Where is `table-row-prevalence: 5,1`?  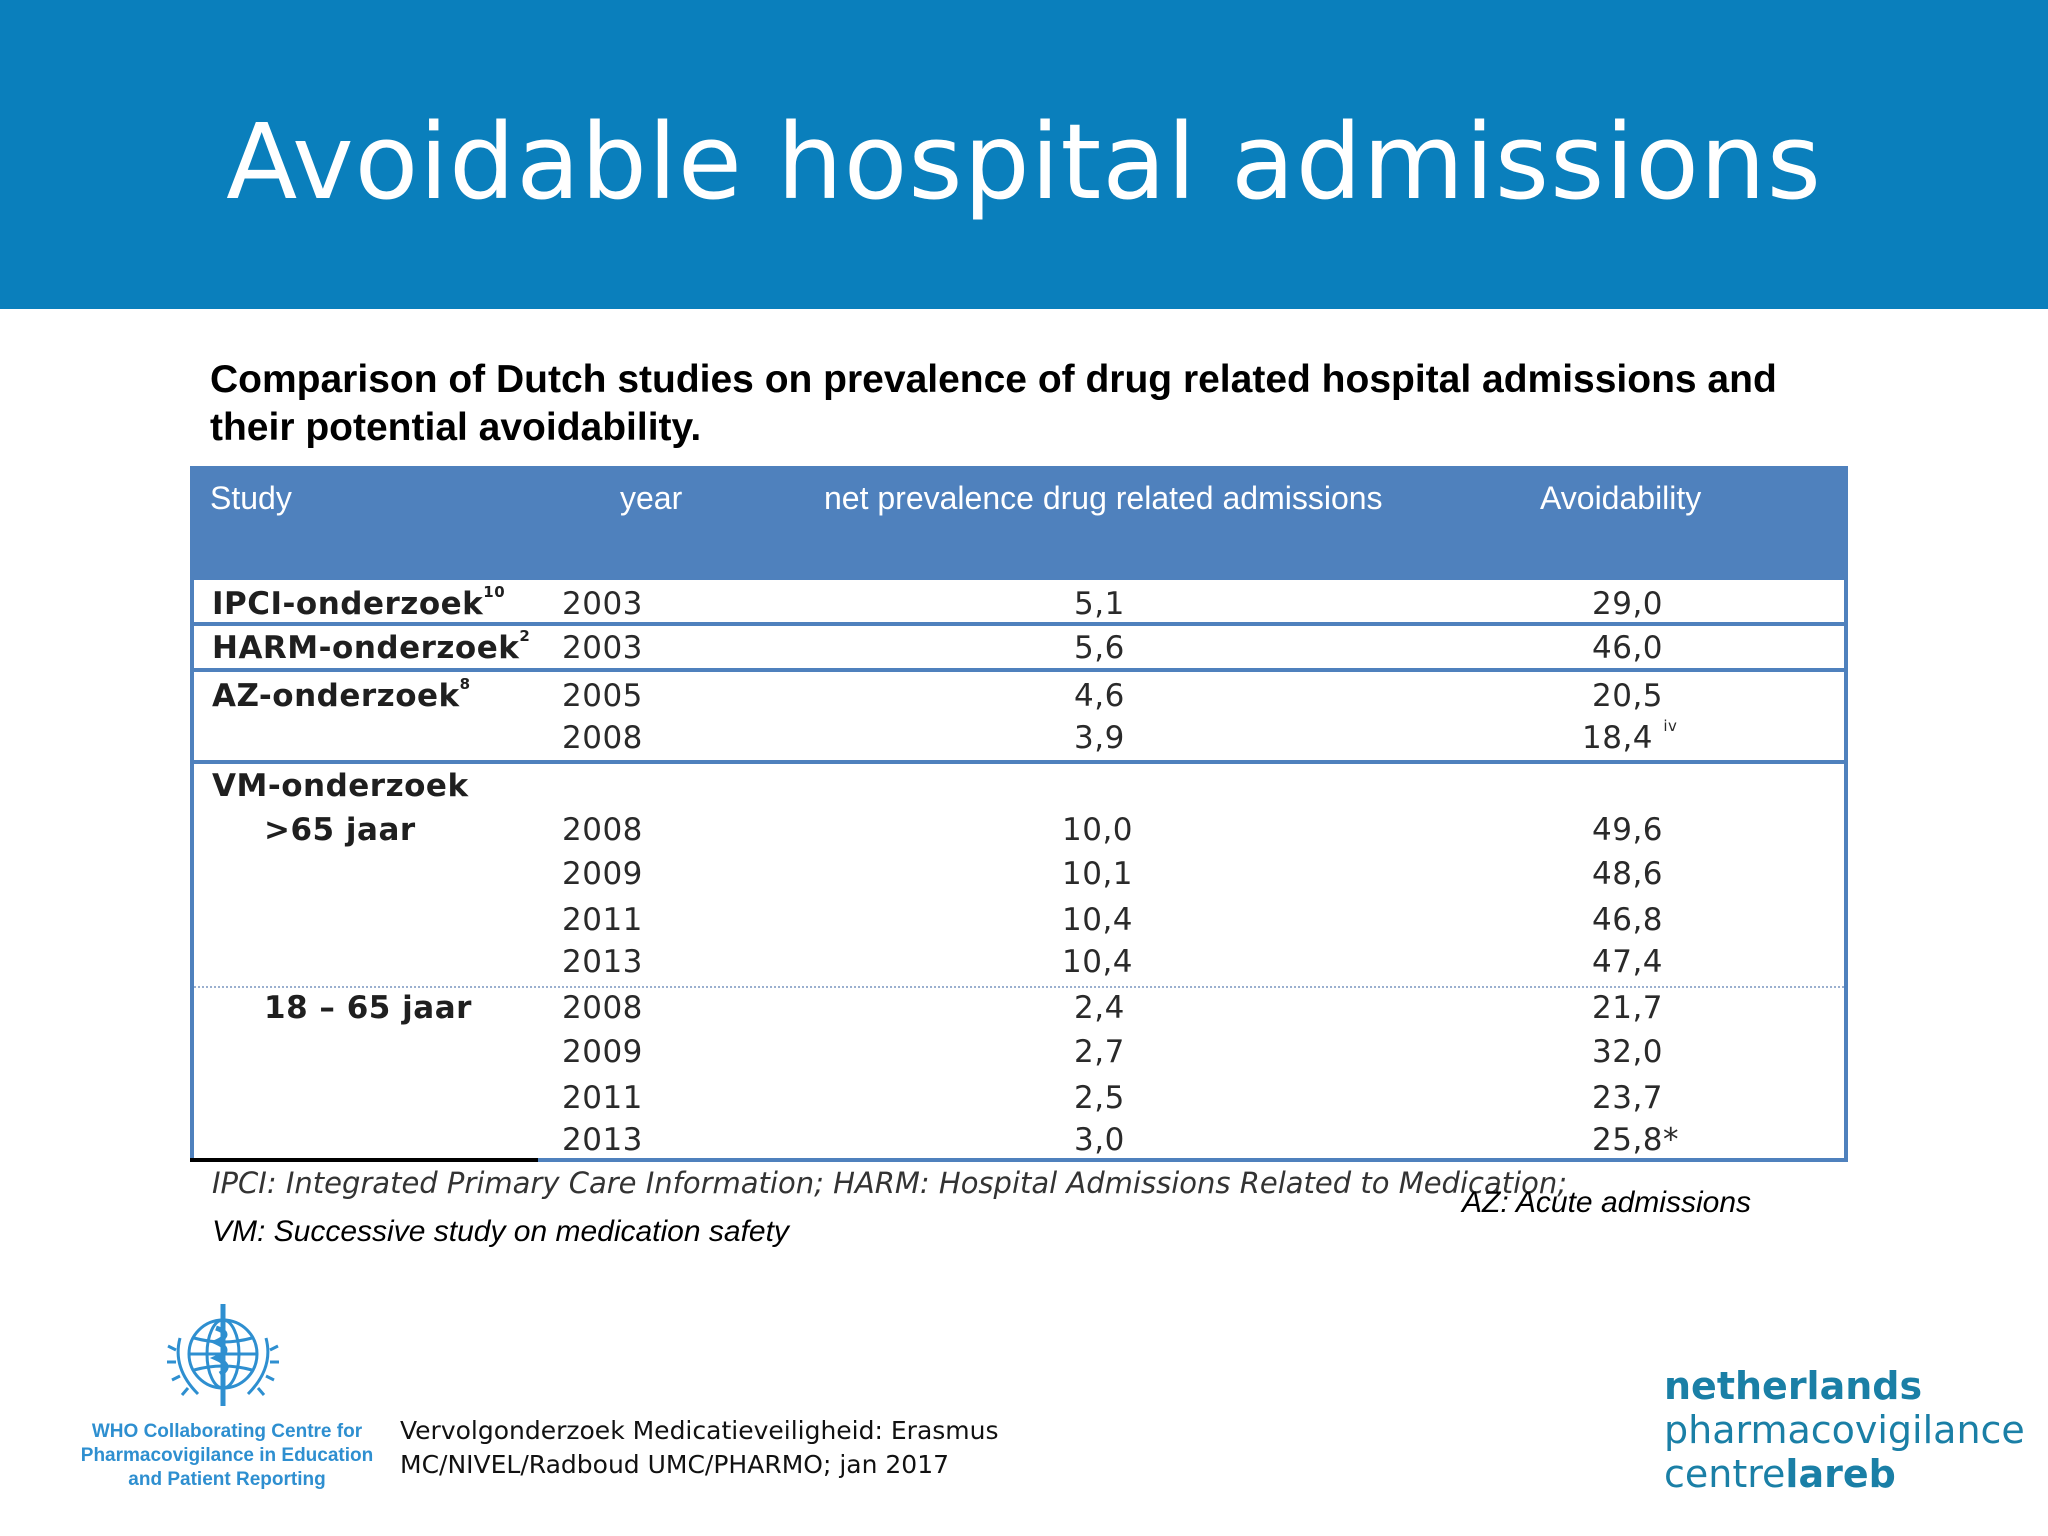
table-row-prevalence: 5,1 is located at coordinates (1099, 604).